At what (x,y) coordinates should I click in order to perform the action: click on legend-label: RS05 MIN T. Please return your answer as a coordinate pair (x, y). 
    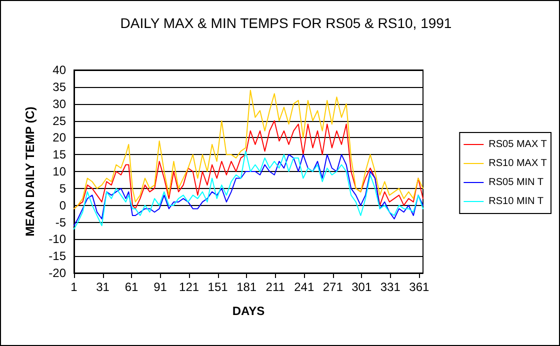
    Looking at the image, I should click on (516, 182).